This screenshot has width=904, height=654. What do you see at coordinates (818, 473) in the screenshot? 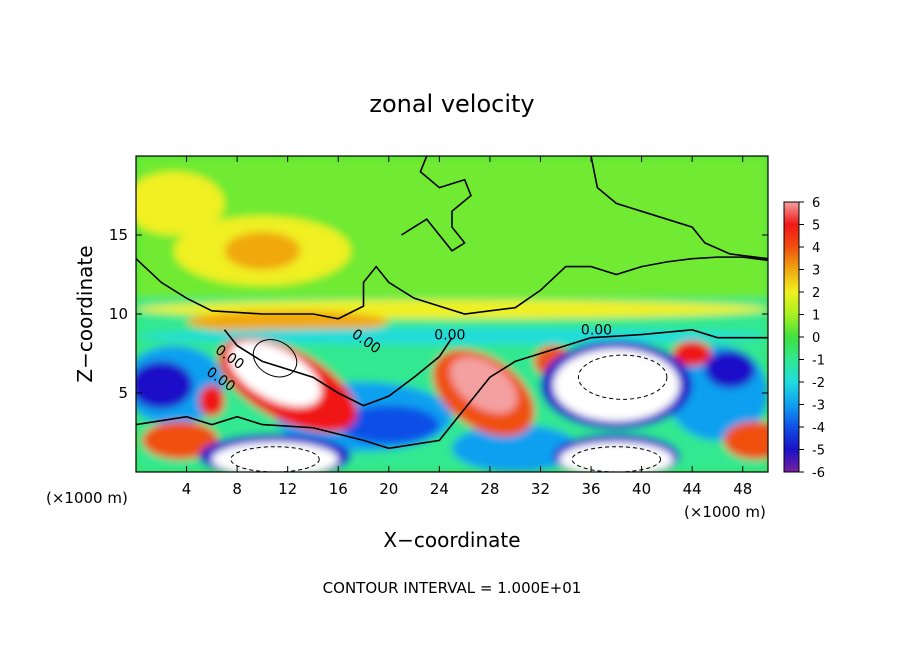
I see `colorbar-tick-label: -6` at bounding box center [818, 473].